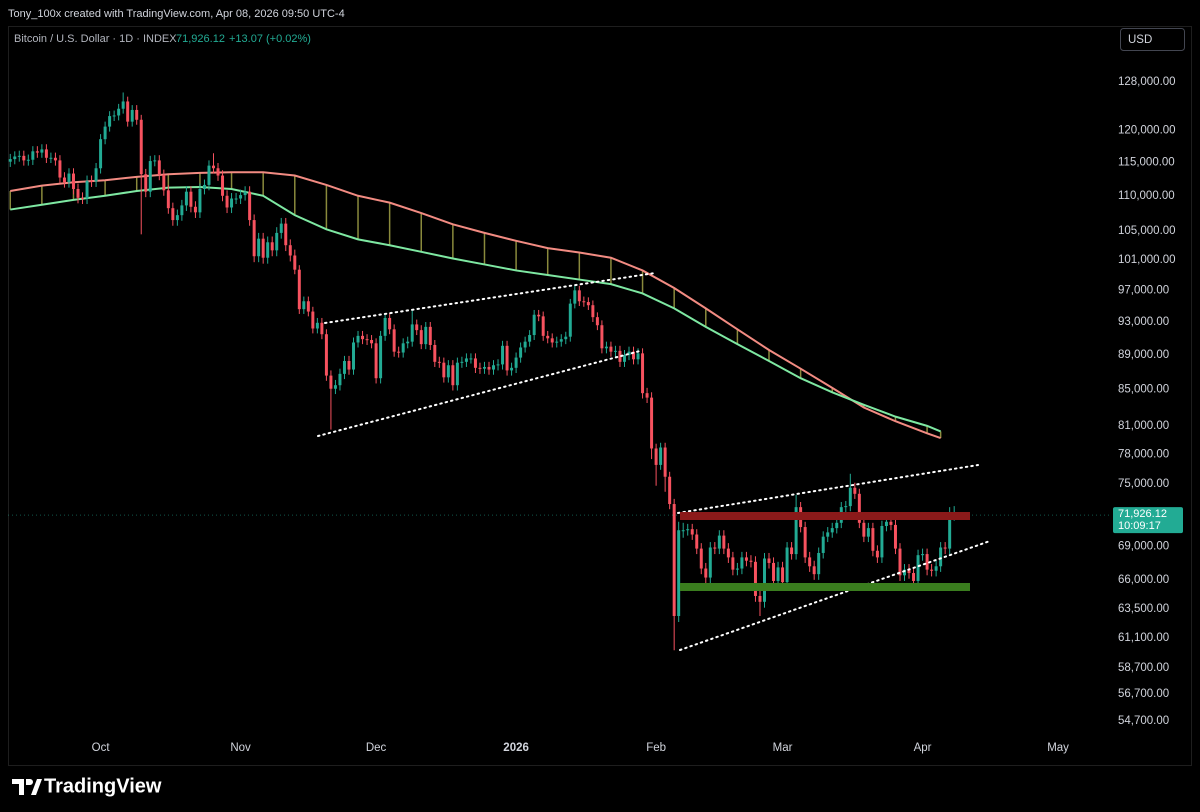 The width and height of the screenshot is (1200, 812). What do you see at coordinates (1143, 454) in the screenshot?
I see `y-tick-label: 78,000.00` at bounding box center [1143, 454].